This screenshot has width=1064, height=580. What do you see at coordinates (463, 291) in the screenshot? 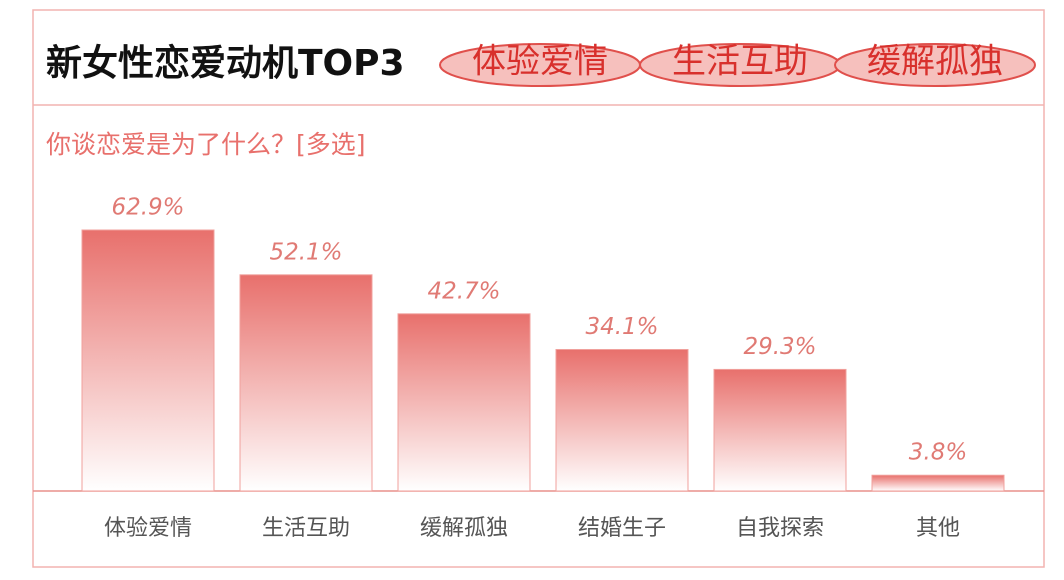
I see `value-label: 42.7%` at bounding box center [463, 291].